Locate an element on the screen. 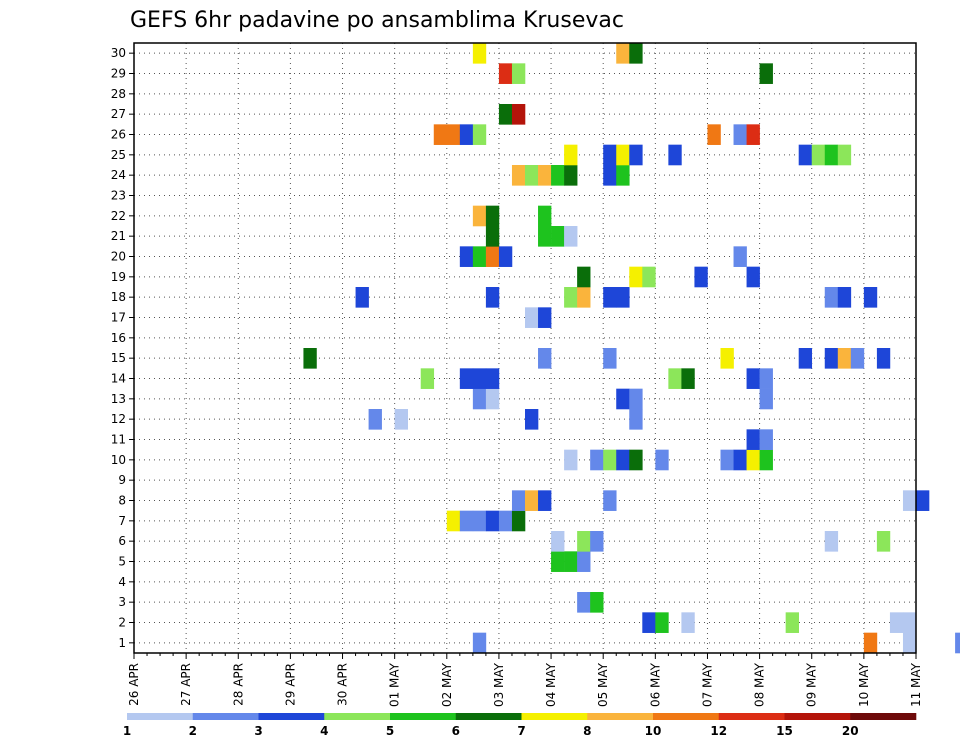 The width and height of the screenshot is (960, 742). y-tick-label: 15 is located at coordinates (118, 358).